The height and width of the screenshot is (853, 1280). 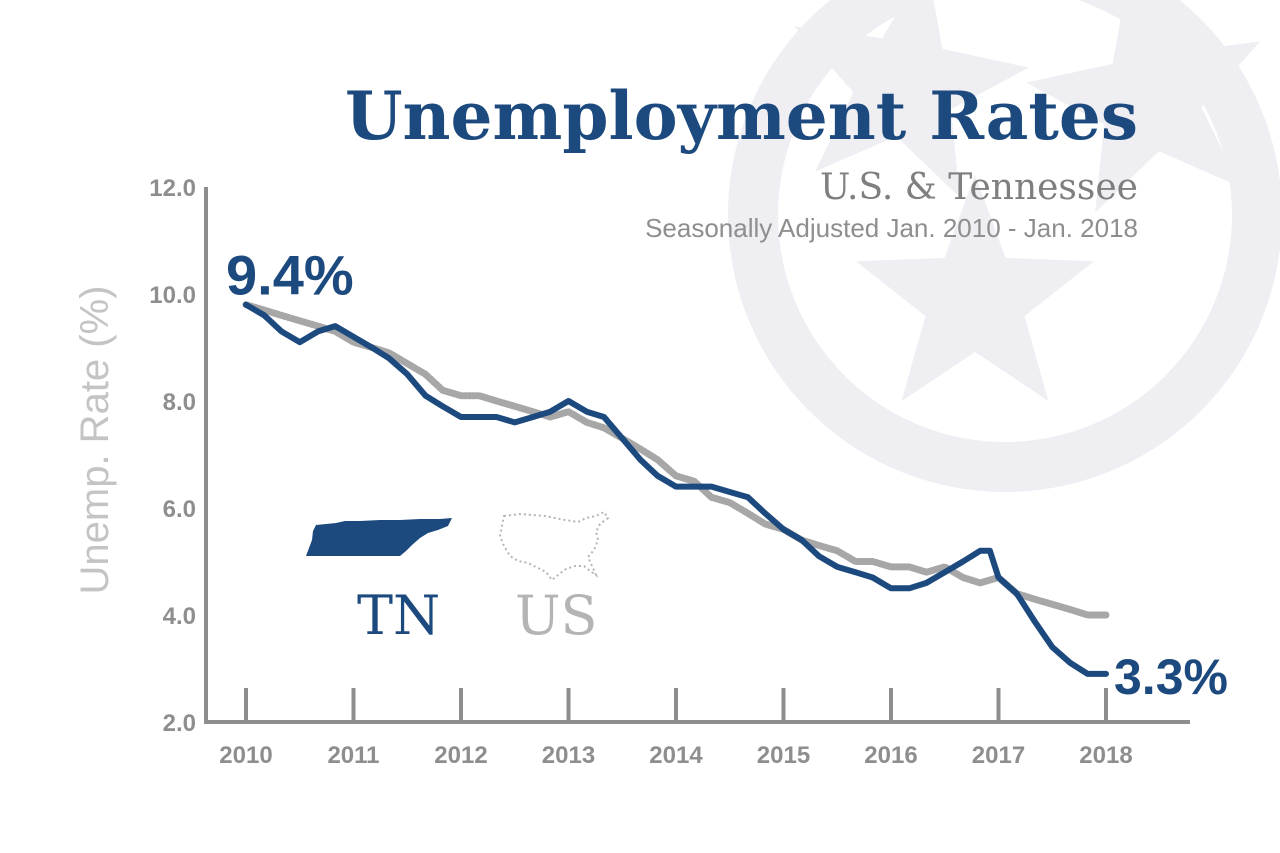 I want to click on y-axis-ticks: 2.0 4.0 6.0 8.0 10.0 12.0, so click(x=172, y=456).